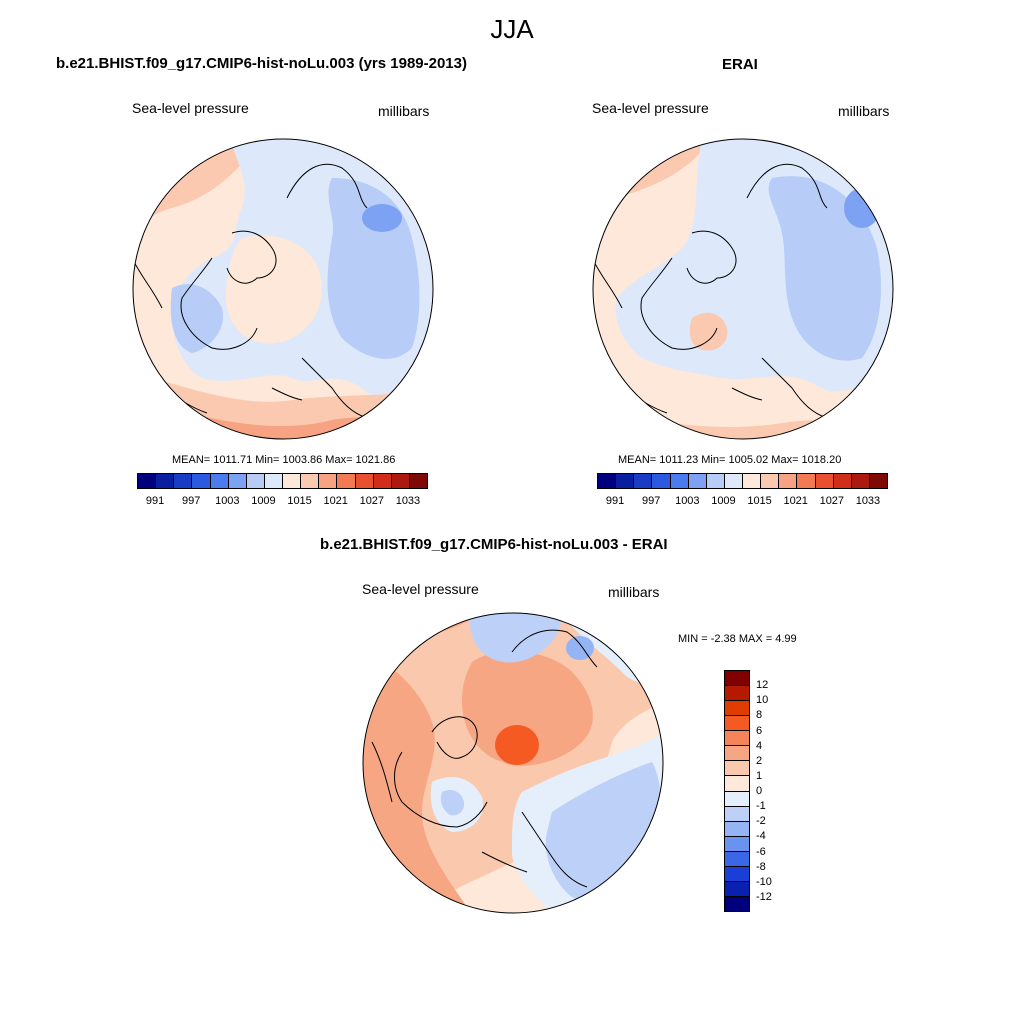 This screenshot has height=1024, width=1024. I want to click on panel3-colorbar, so click(737, 791).